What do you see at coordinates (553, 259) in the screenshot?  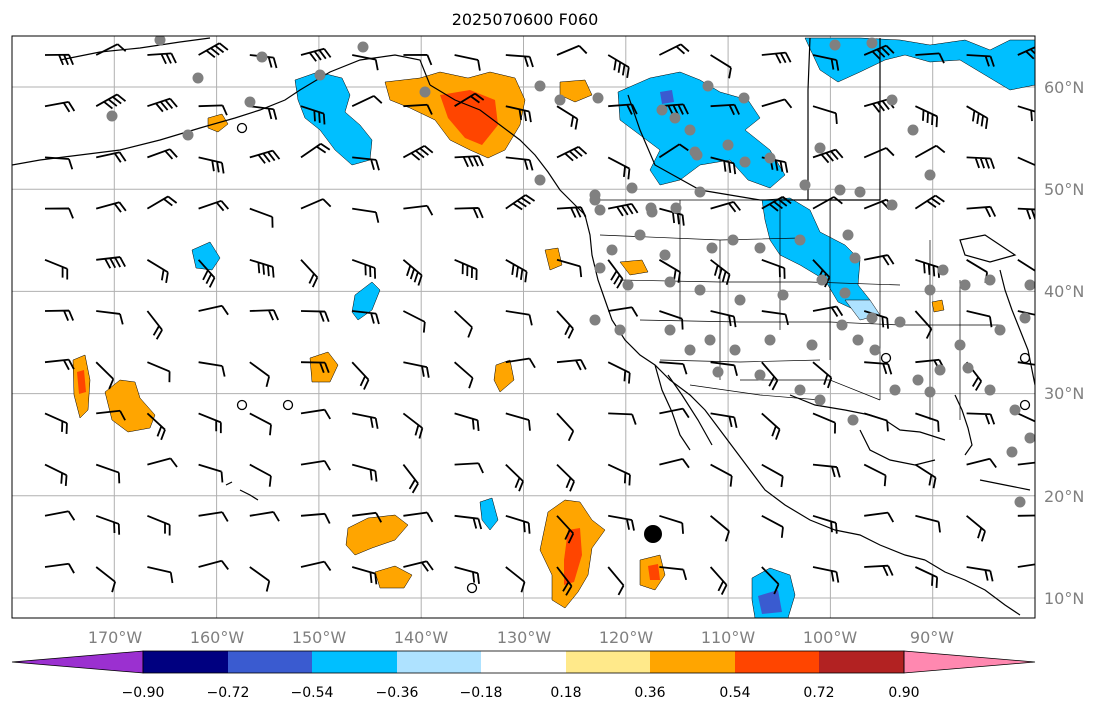 I see `pos-region-baja` at bounding box center [553, 259].